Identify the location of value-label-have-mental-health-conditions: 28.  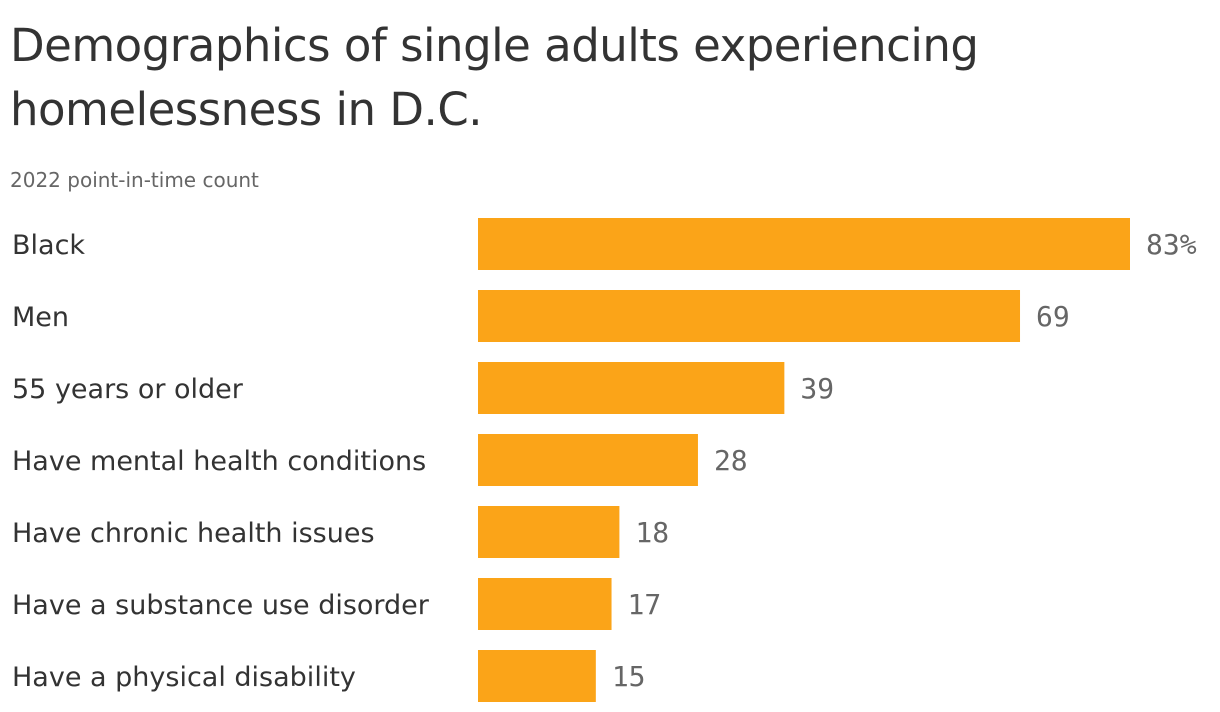
(731, 460).